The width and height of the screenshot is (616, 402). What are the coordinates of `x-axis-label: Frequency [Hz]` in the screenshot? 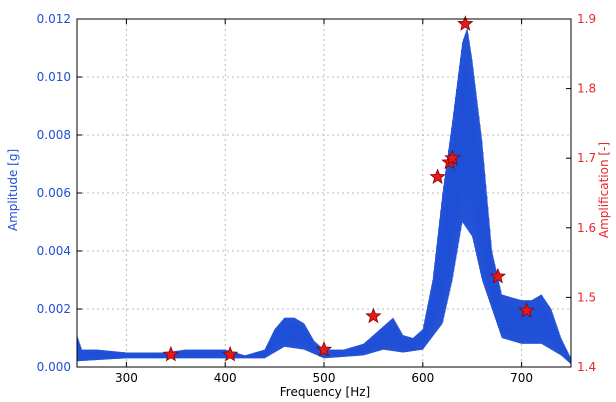 It's located at (325, 392).